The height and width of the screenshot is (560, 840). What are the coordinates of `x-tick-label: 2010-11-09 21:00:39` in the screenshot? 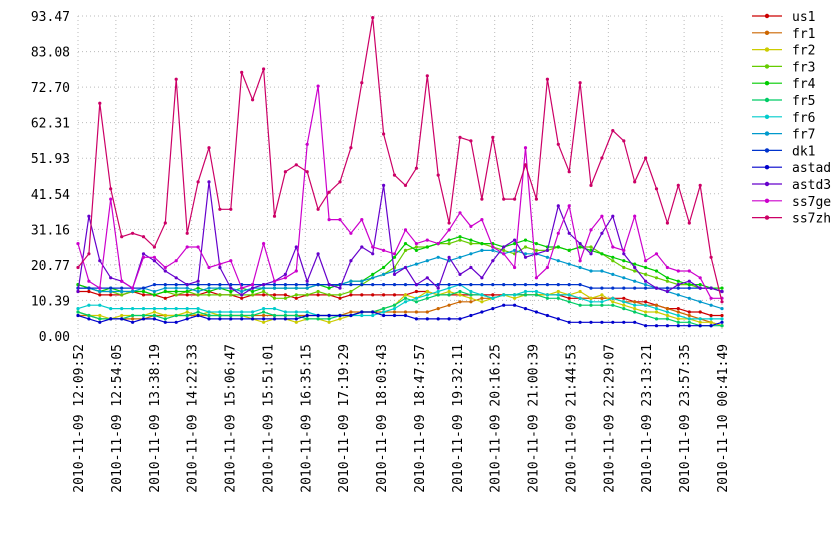 It's located at (534, 418).